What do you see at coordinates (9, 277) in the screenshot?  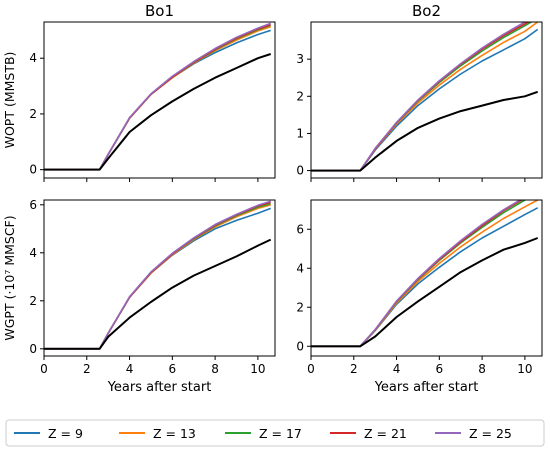 I see `y-axis-label-row2: WGPT (·10⁷ MMSCF)` at bounding box center [9, 277].